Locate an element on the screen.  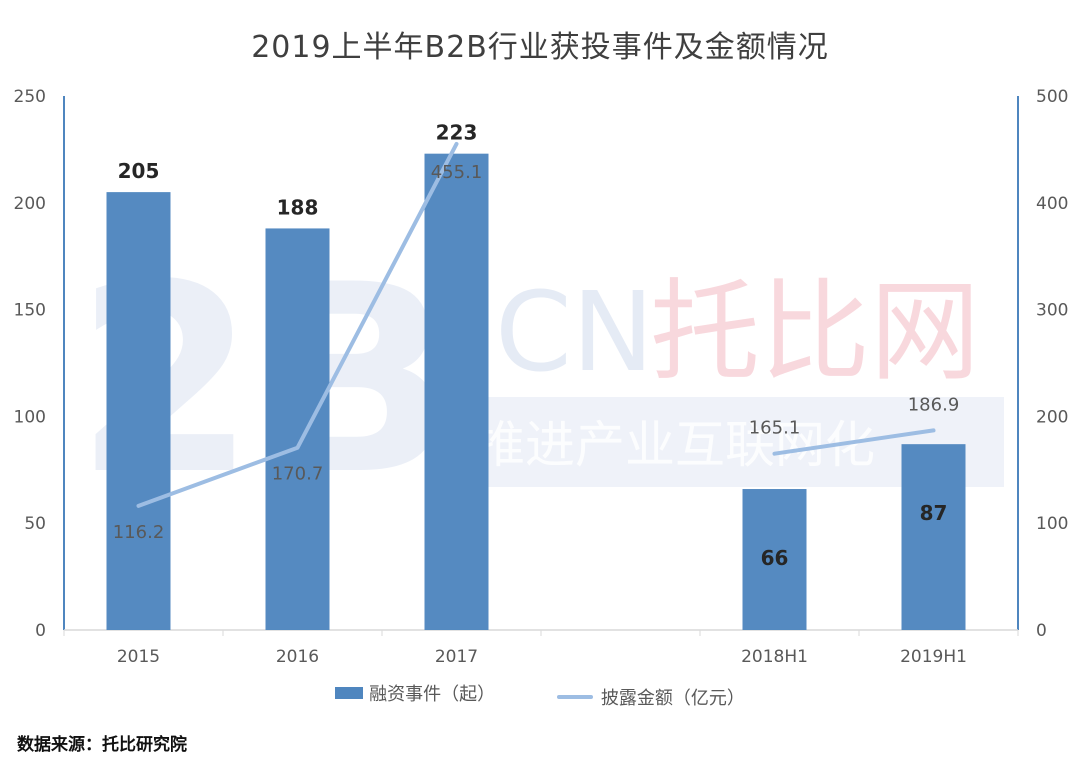
bar-data-label: 87 is located at coordinates (934, 513).